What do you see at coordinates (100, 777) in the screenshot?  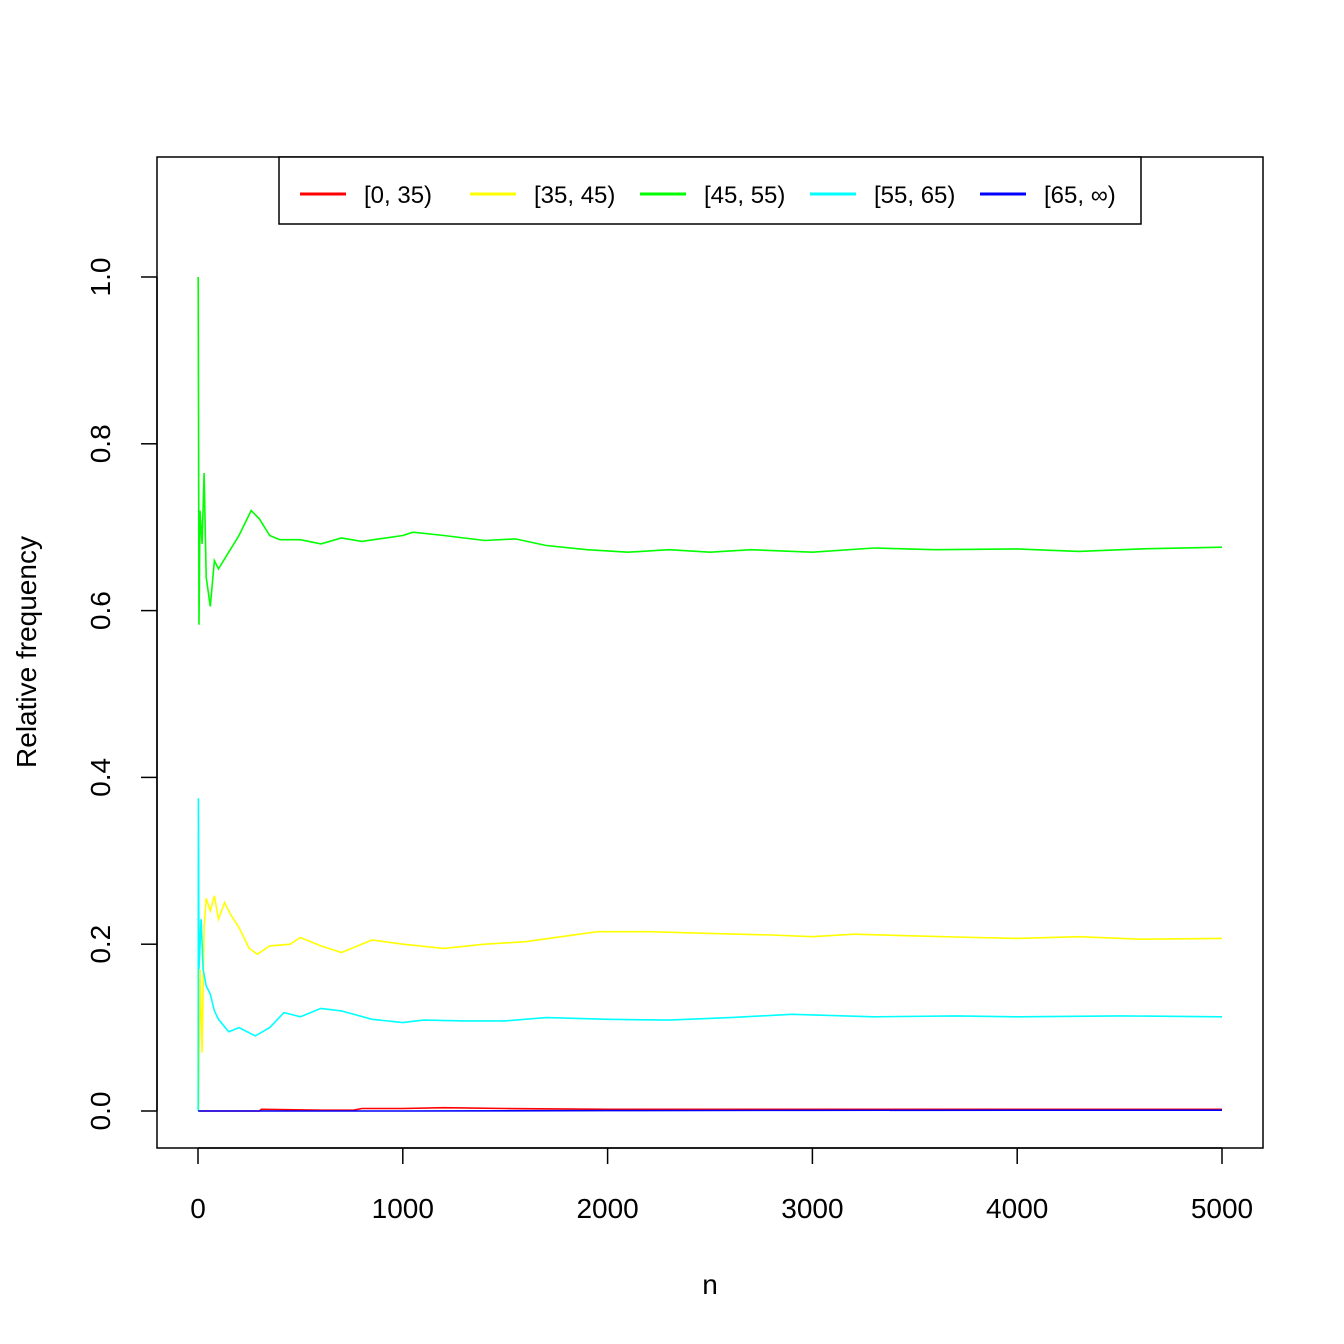 I see `y-tick-label: 0.4` at bounding box center [100, 777].